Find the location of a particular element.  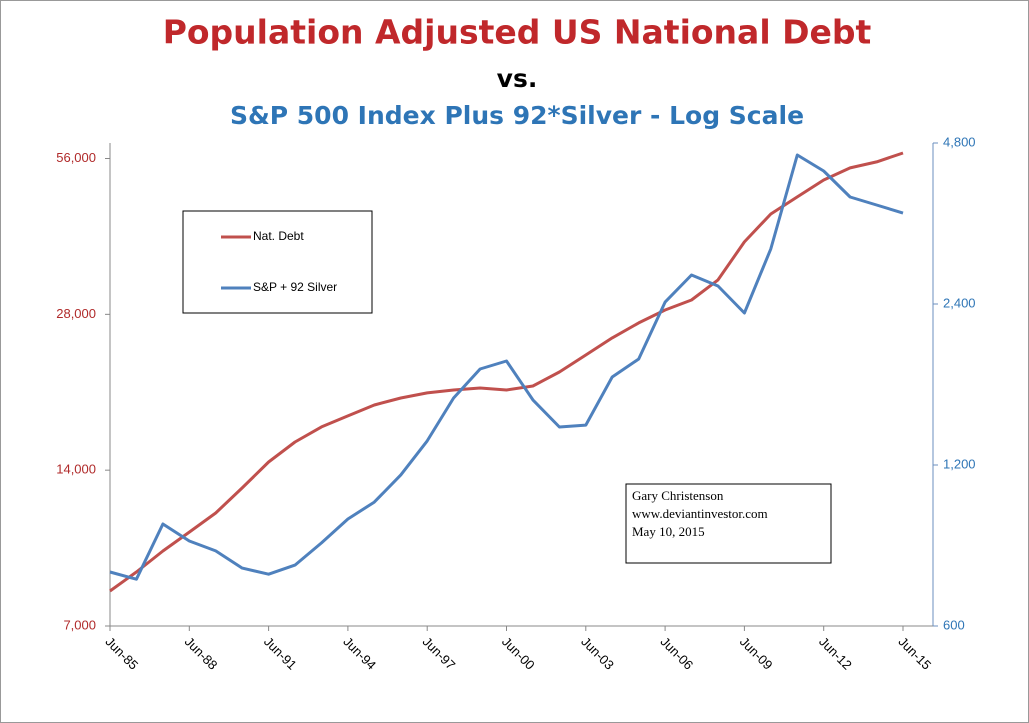

y-tick-label: 28,000 is located at coordinates (76, 313).